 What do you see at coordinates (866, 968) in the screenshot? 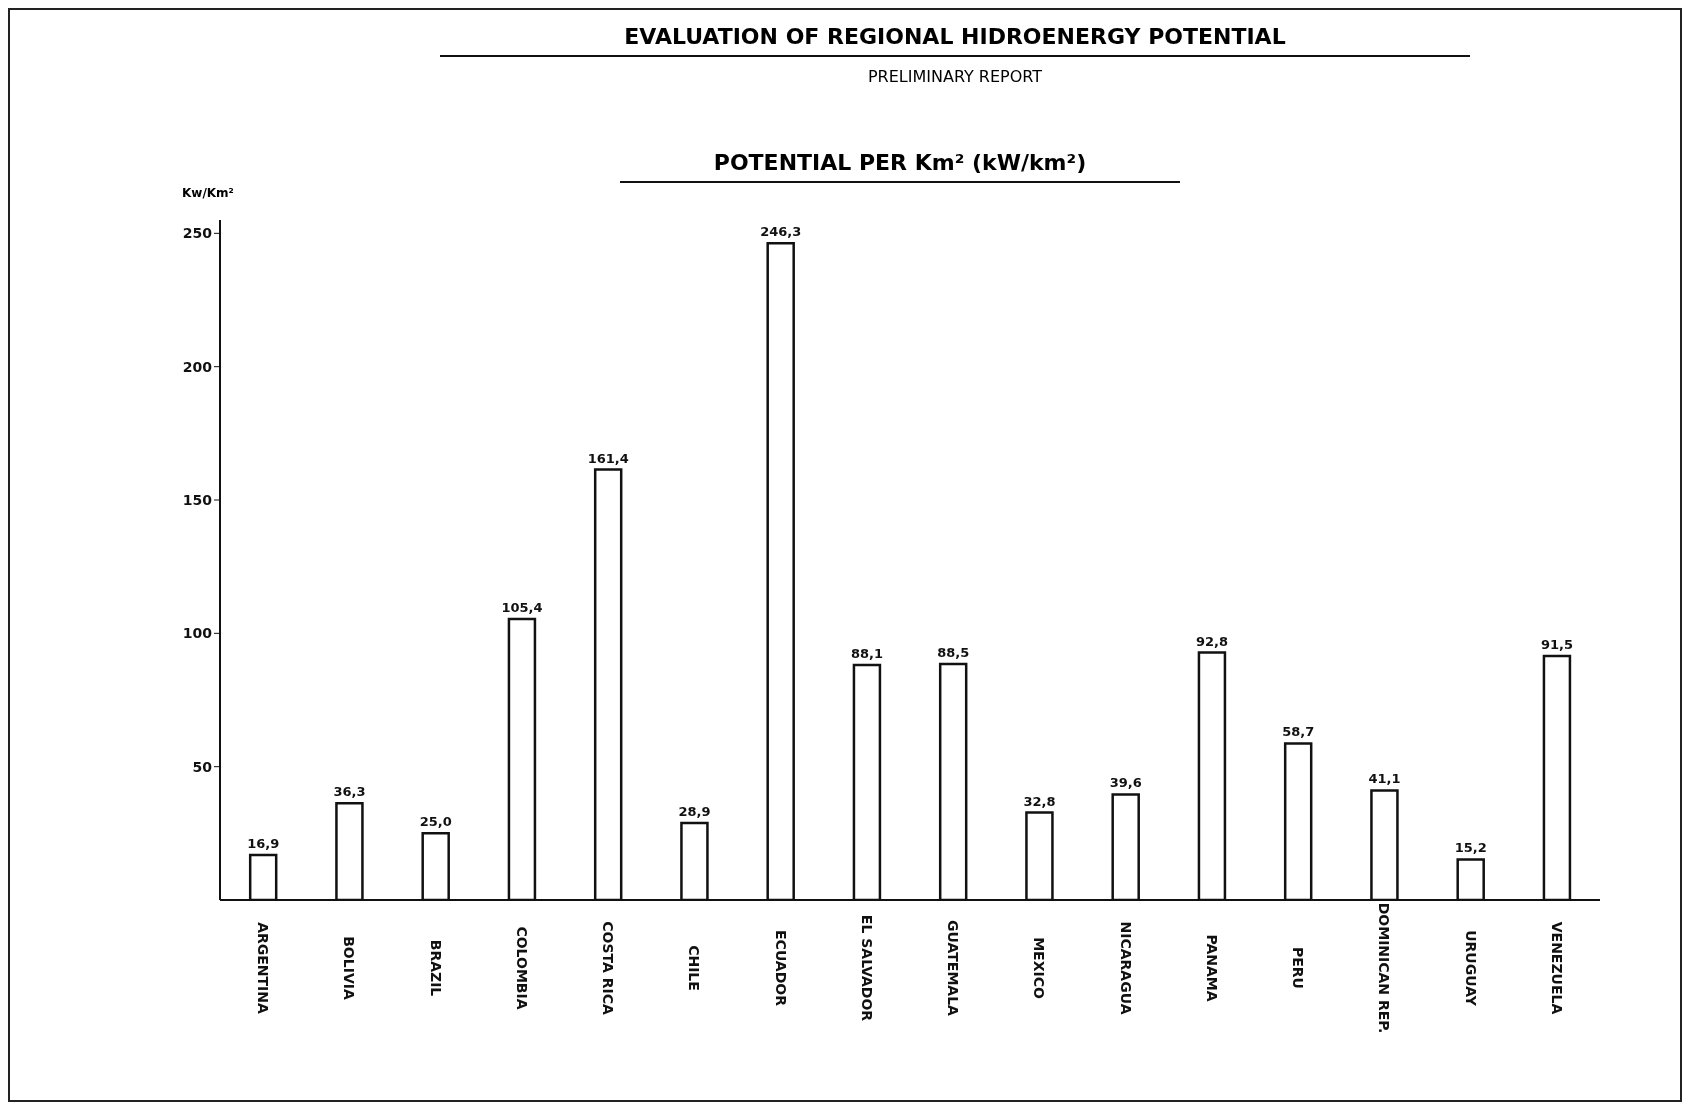
I see `x-tick-label: EL SALVADOR` at bounding box center [866, 968].